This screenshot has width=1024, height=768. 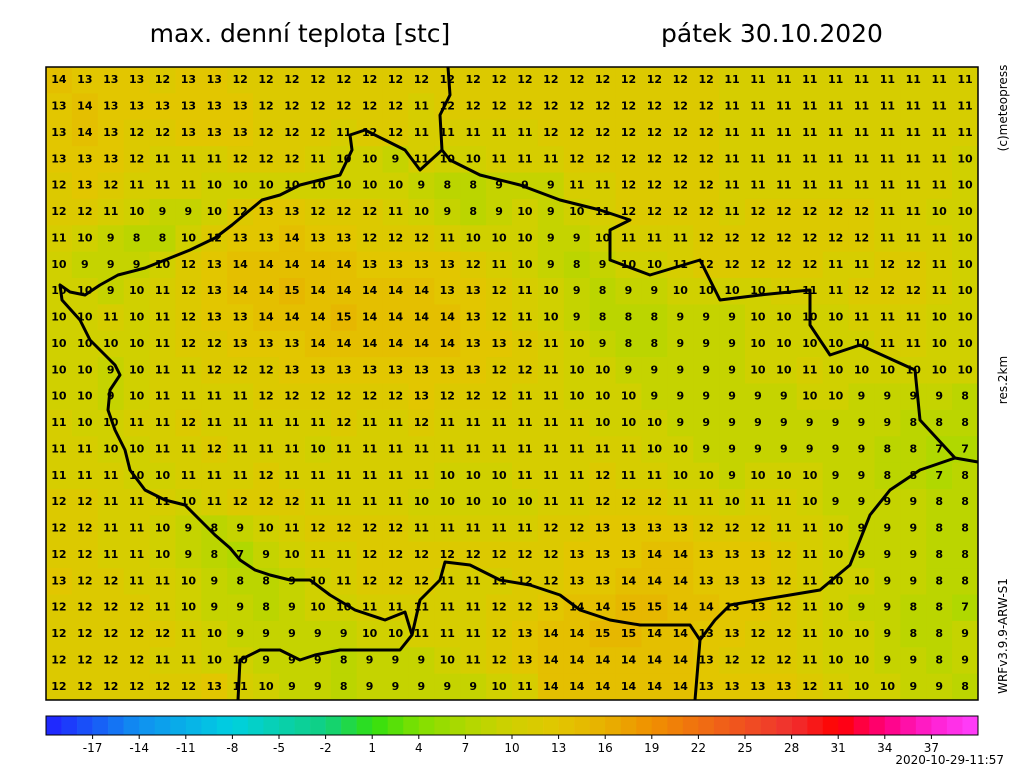 I want to click on colorbar-label: 28, so click(x=791, y=748).